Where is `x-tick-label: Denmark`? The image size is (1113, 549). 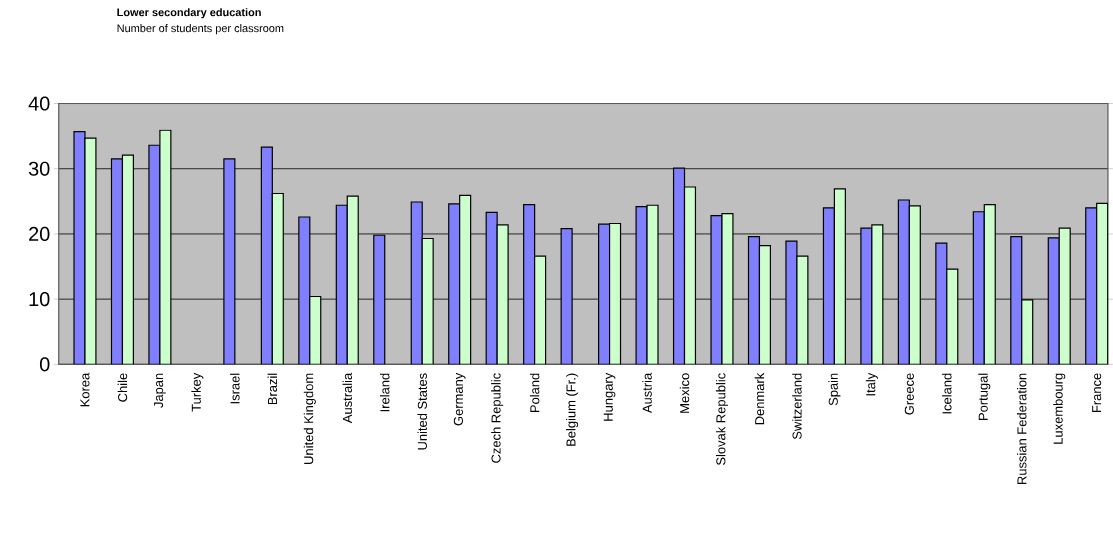 x-tick-label: Denmark is located at coordinates (759, 398).